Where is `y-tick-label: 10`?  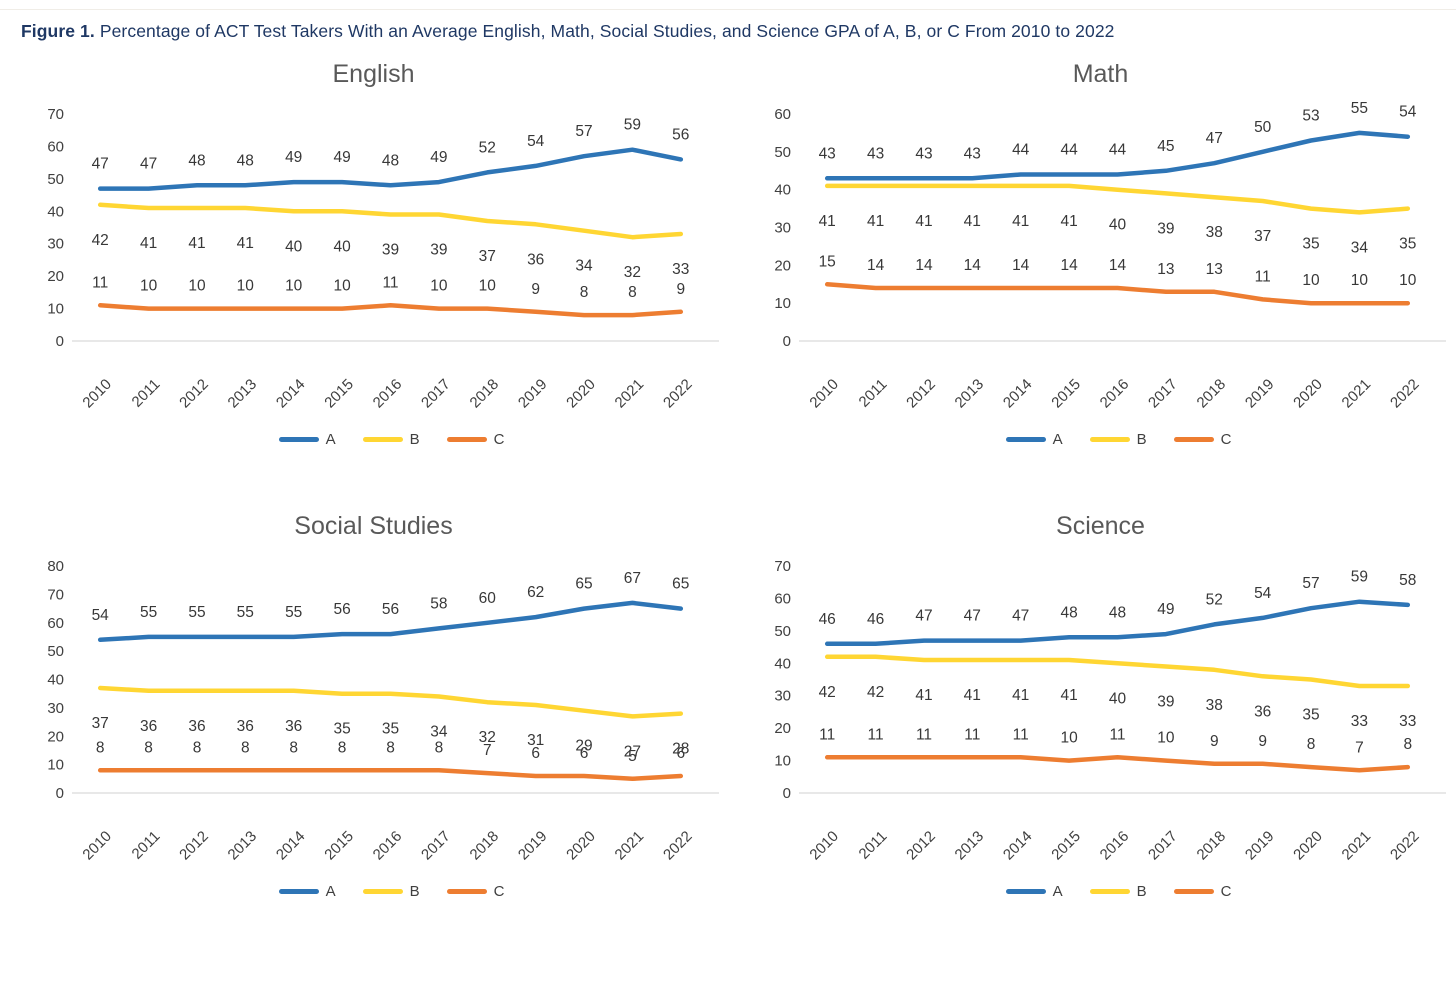
y-tick-label: 10 is located at coordinates (782, 761).